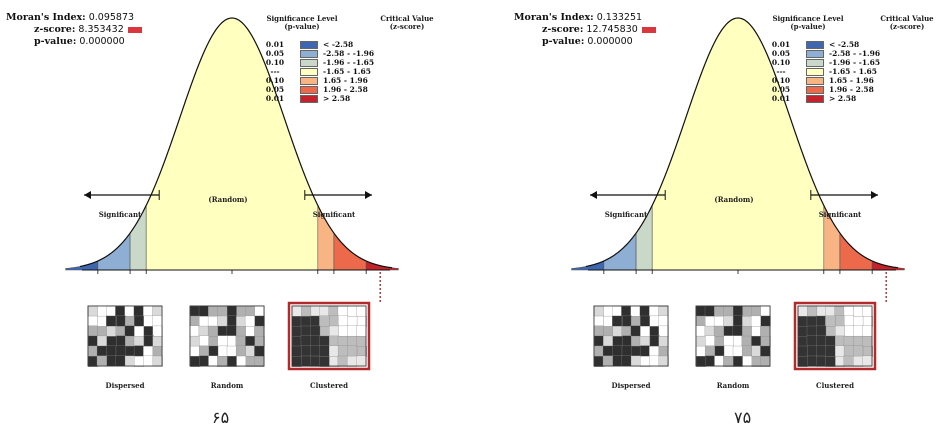  What do you see at coordinates (554, 17) in the screenshot?
I see `moran-label: Moran's Index:` at bounding box center [554, 17].